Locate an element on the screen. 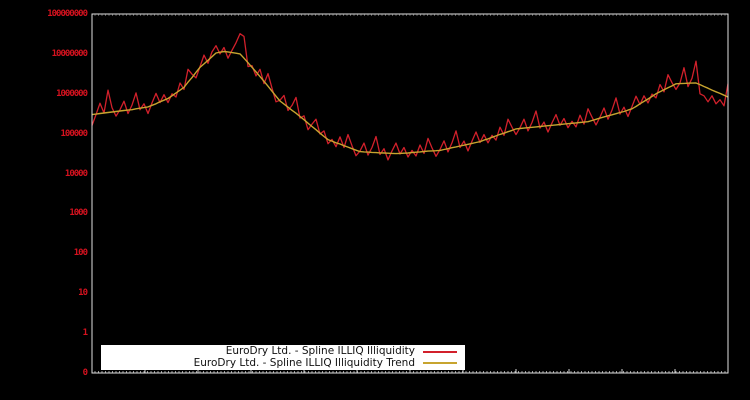  y-tick-label: 0 is located at coordinates (85, 373).